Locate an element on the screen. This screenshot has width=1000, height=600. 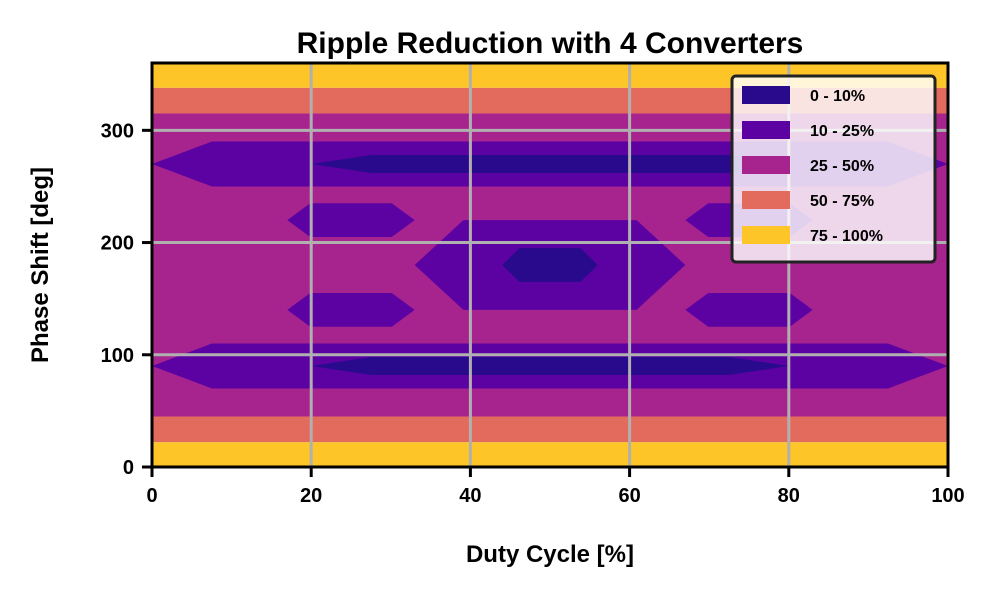
x-tick-label: 60 is located at coordinates (629, 496).